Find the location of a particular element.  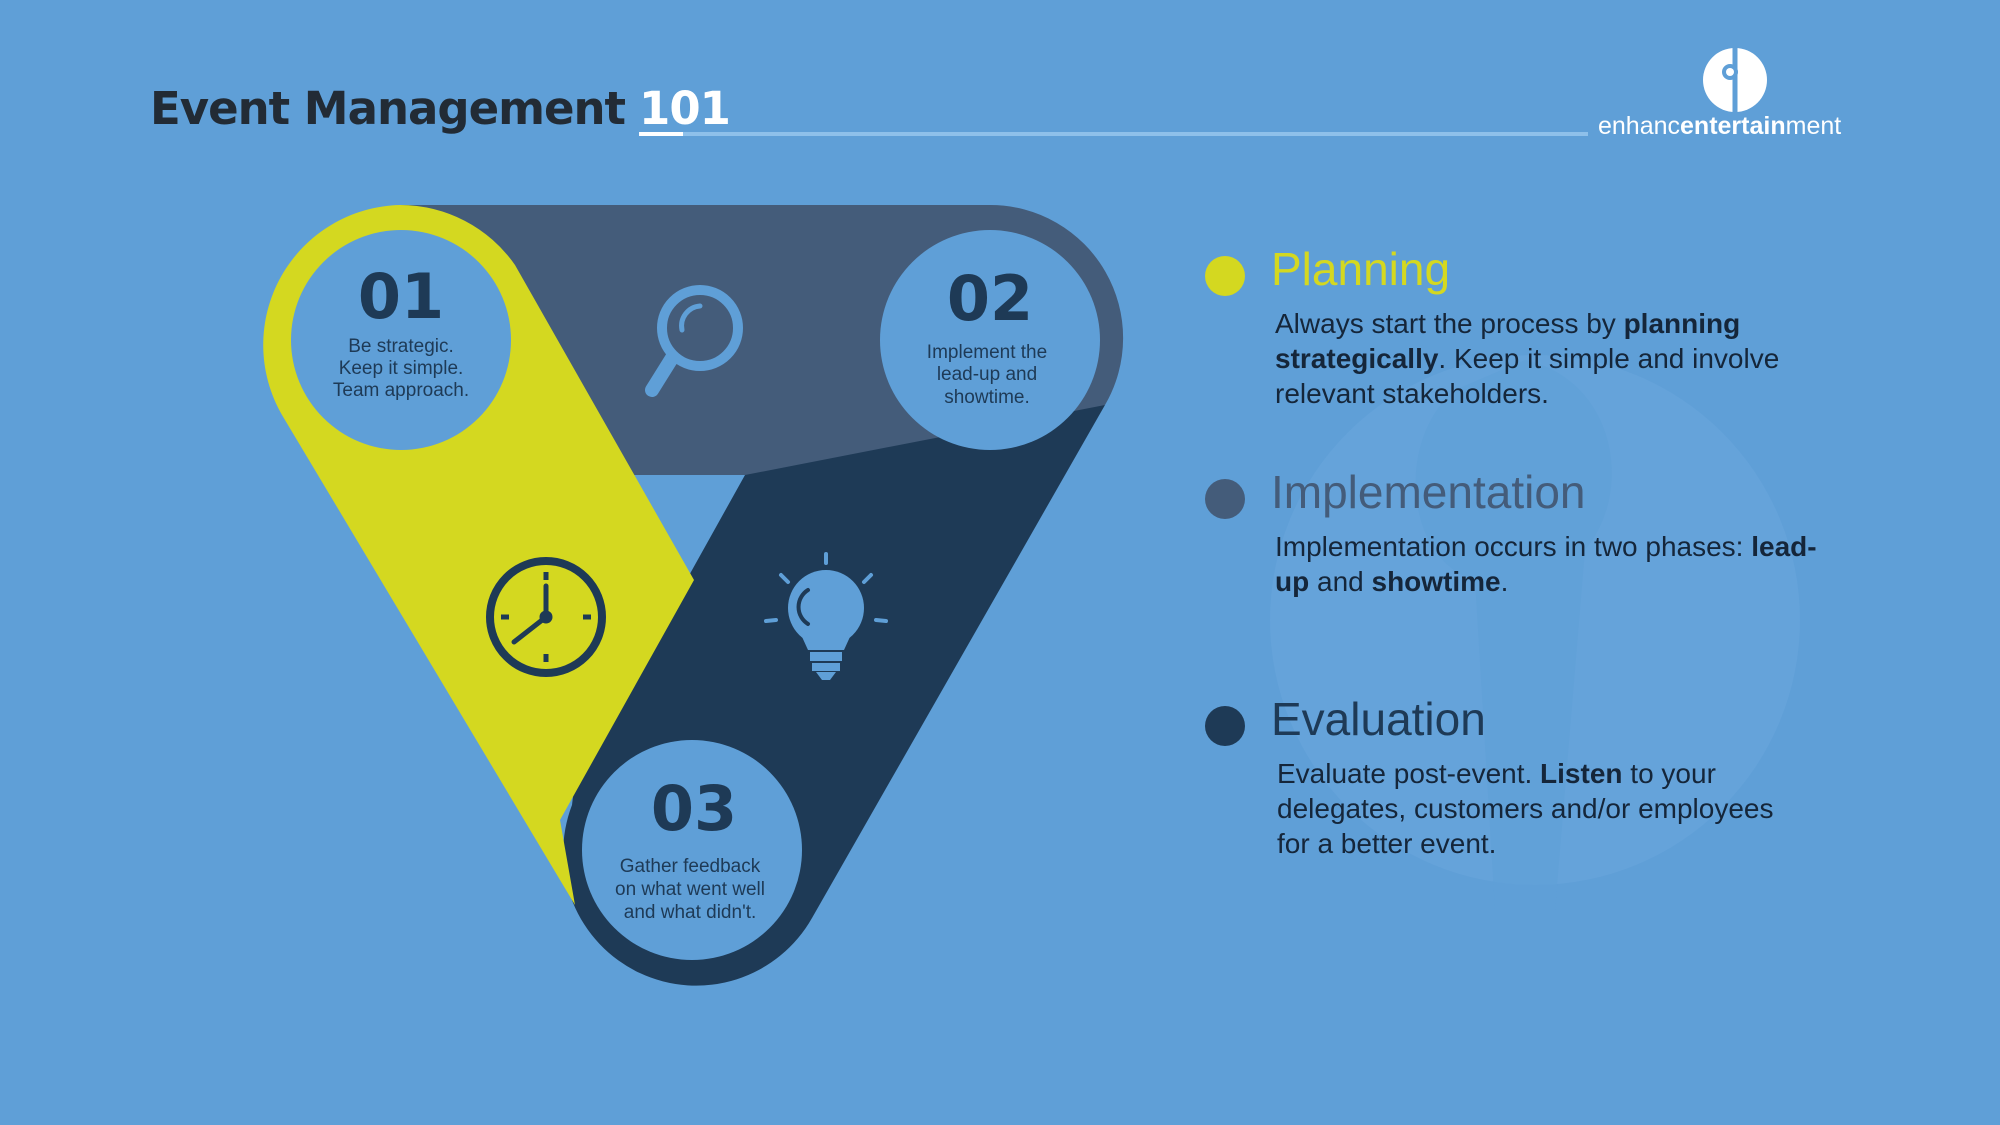

title-number: 101 is located at coordinates (685, 108).